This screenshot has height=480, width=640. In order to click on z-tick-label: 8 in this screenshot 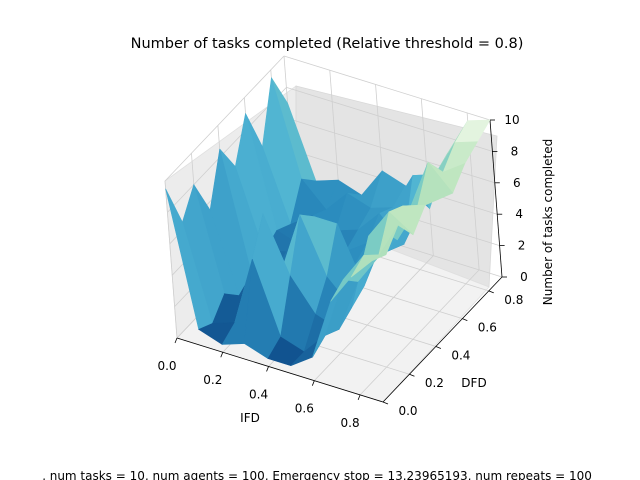, I will do `click(515, 151)`.